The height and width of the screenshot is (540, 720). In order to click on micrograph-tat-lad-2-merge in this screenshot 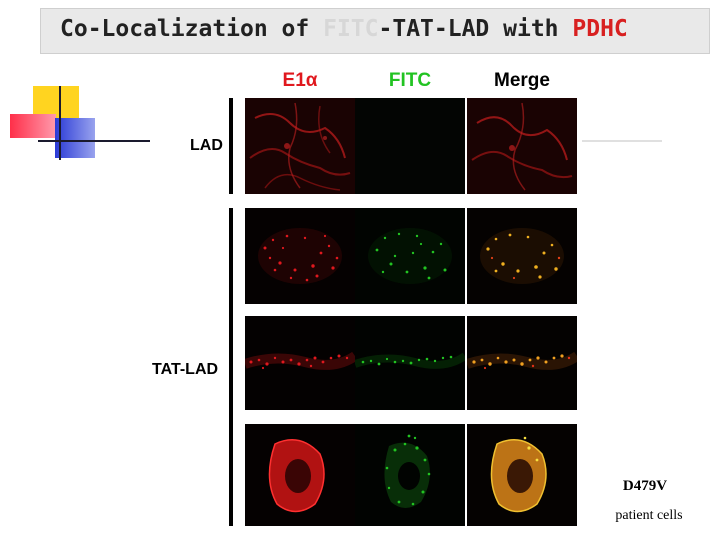, I will do `click(522, 363)`.